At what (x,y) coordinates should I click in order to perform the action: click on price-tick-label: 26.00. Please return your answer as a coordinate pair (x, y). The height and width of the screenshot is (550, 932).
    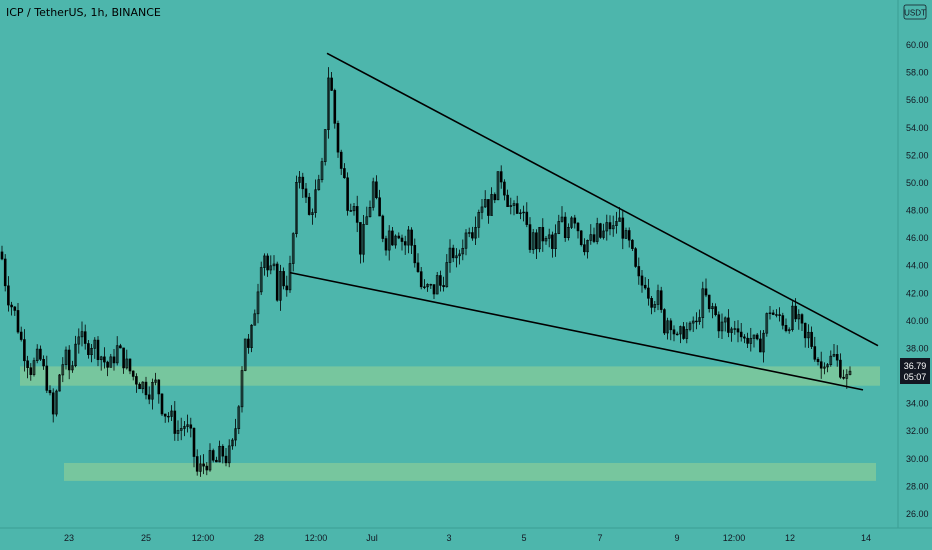
    Looking at the image, I should click on (917, 514).